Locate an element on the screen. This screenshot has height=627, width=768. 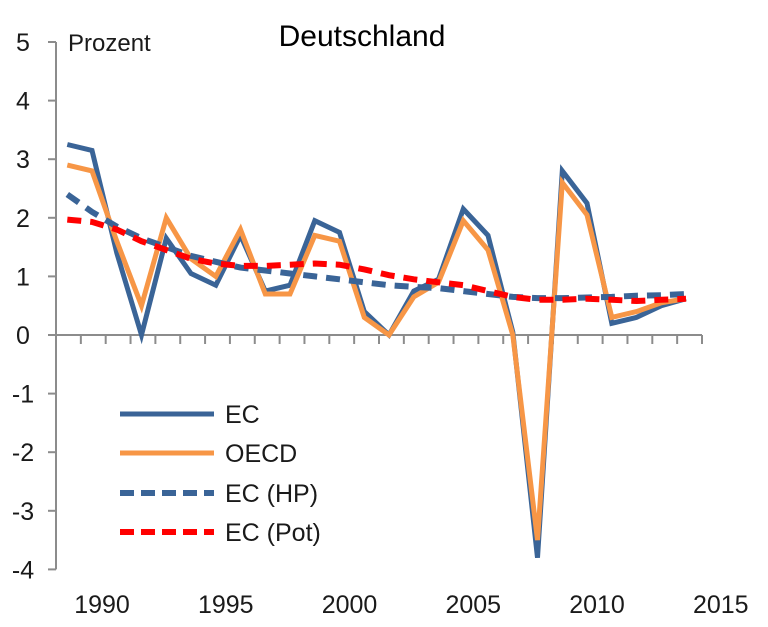
x-tick-label: 2005 is located at coordinates (473, 605).